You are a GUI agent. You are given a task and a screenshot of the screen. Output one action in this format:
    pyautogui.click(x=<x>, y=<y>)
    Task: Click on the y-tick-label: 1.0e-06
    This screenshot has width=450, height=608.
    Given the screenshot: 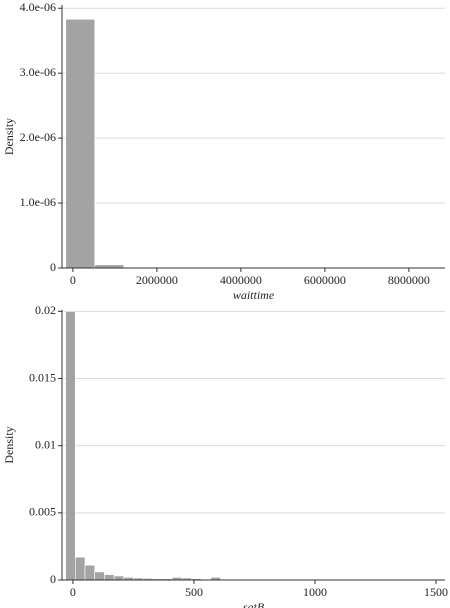 What is the action you would take?
    pyautogui.click(x=38, y=202)
    